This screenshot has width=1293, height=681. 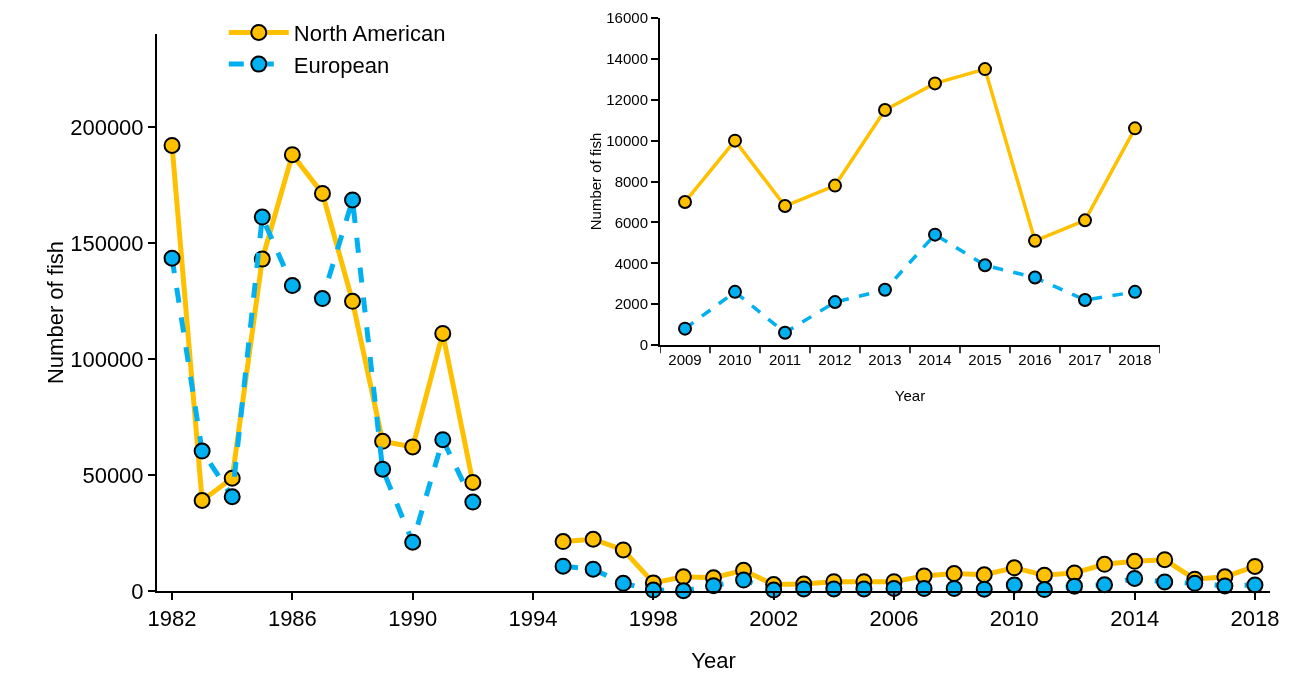 I want to click on y-tick-label: 12000, so click(x=627, y=99).